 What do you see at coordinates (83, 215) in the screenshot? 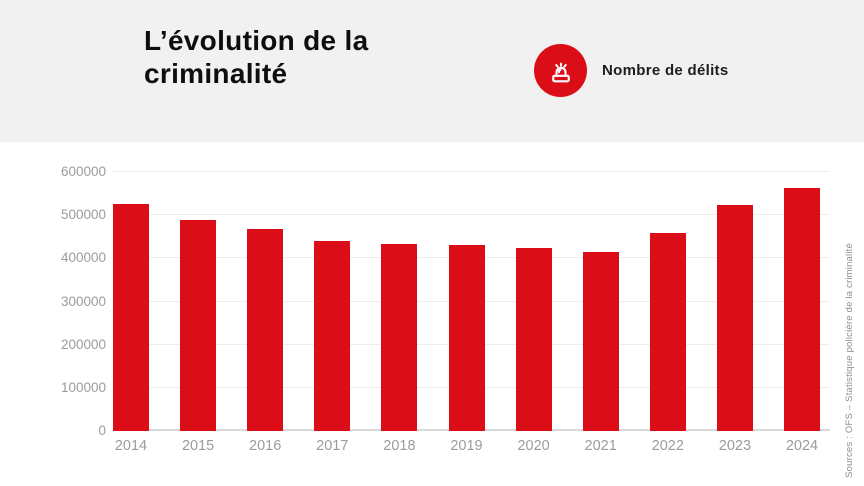
I see `y-tick-label: 500000` at bounding box center [83, 215].